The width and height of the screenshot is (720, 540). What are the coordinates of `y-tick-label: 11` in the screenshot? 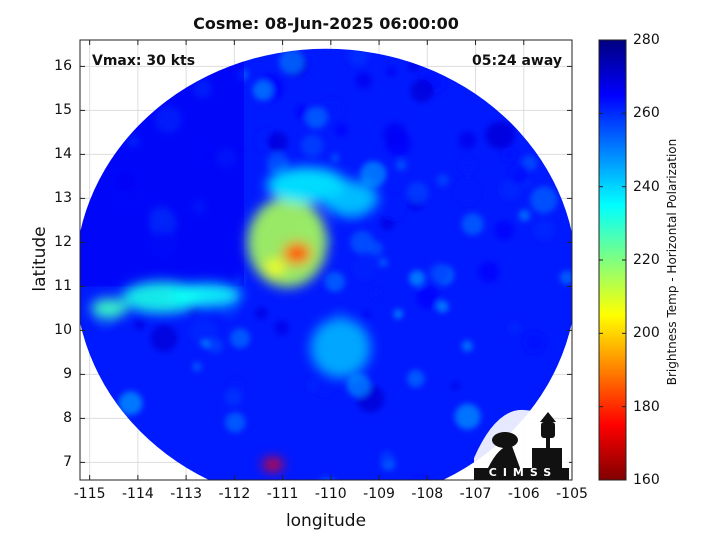 It's located at (63, 286).